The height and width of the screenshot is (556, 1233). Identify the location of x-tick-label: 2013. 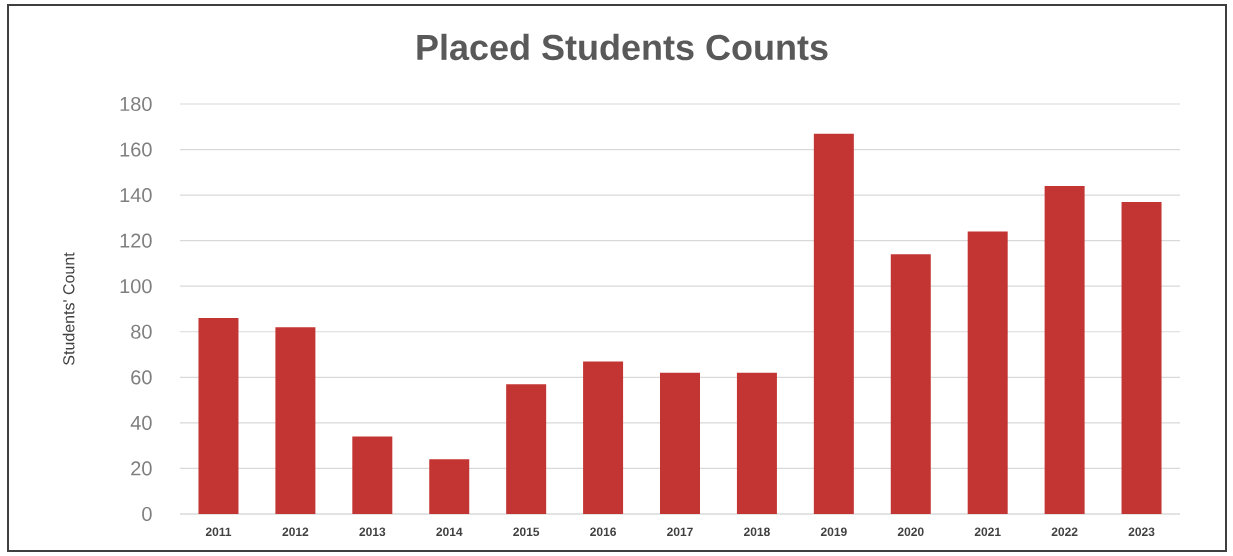
(372, 532).